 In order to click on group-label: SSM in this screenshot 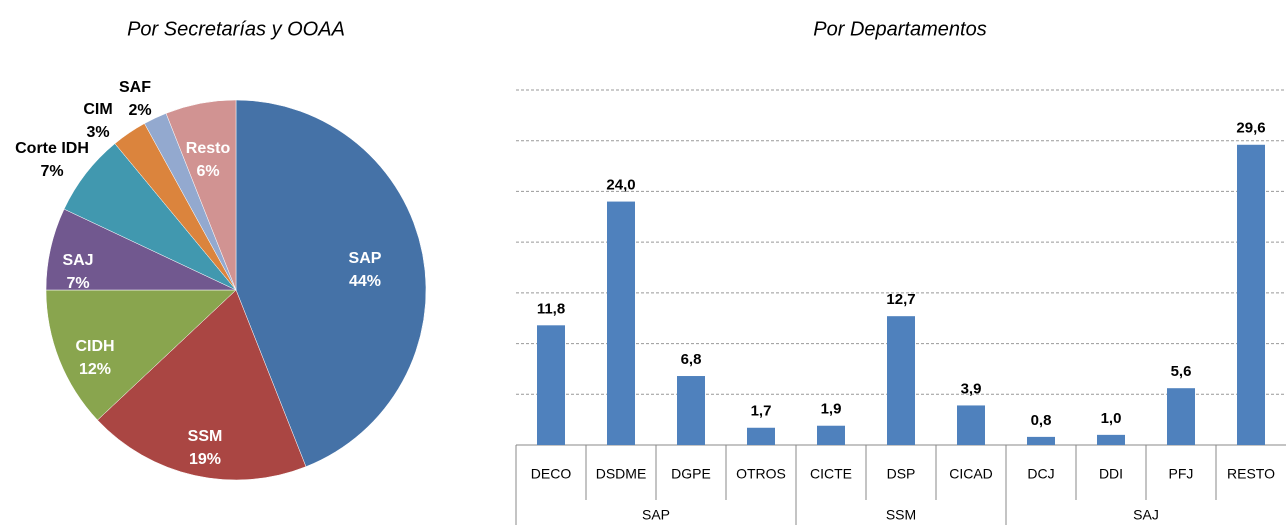, I will do `click(901, 515)`.